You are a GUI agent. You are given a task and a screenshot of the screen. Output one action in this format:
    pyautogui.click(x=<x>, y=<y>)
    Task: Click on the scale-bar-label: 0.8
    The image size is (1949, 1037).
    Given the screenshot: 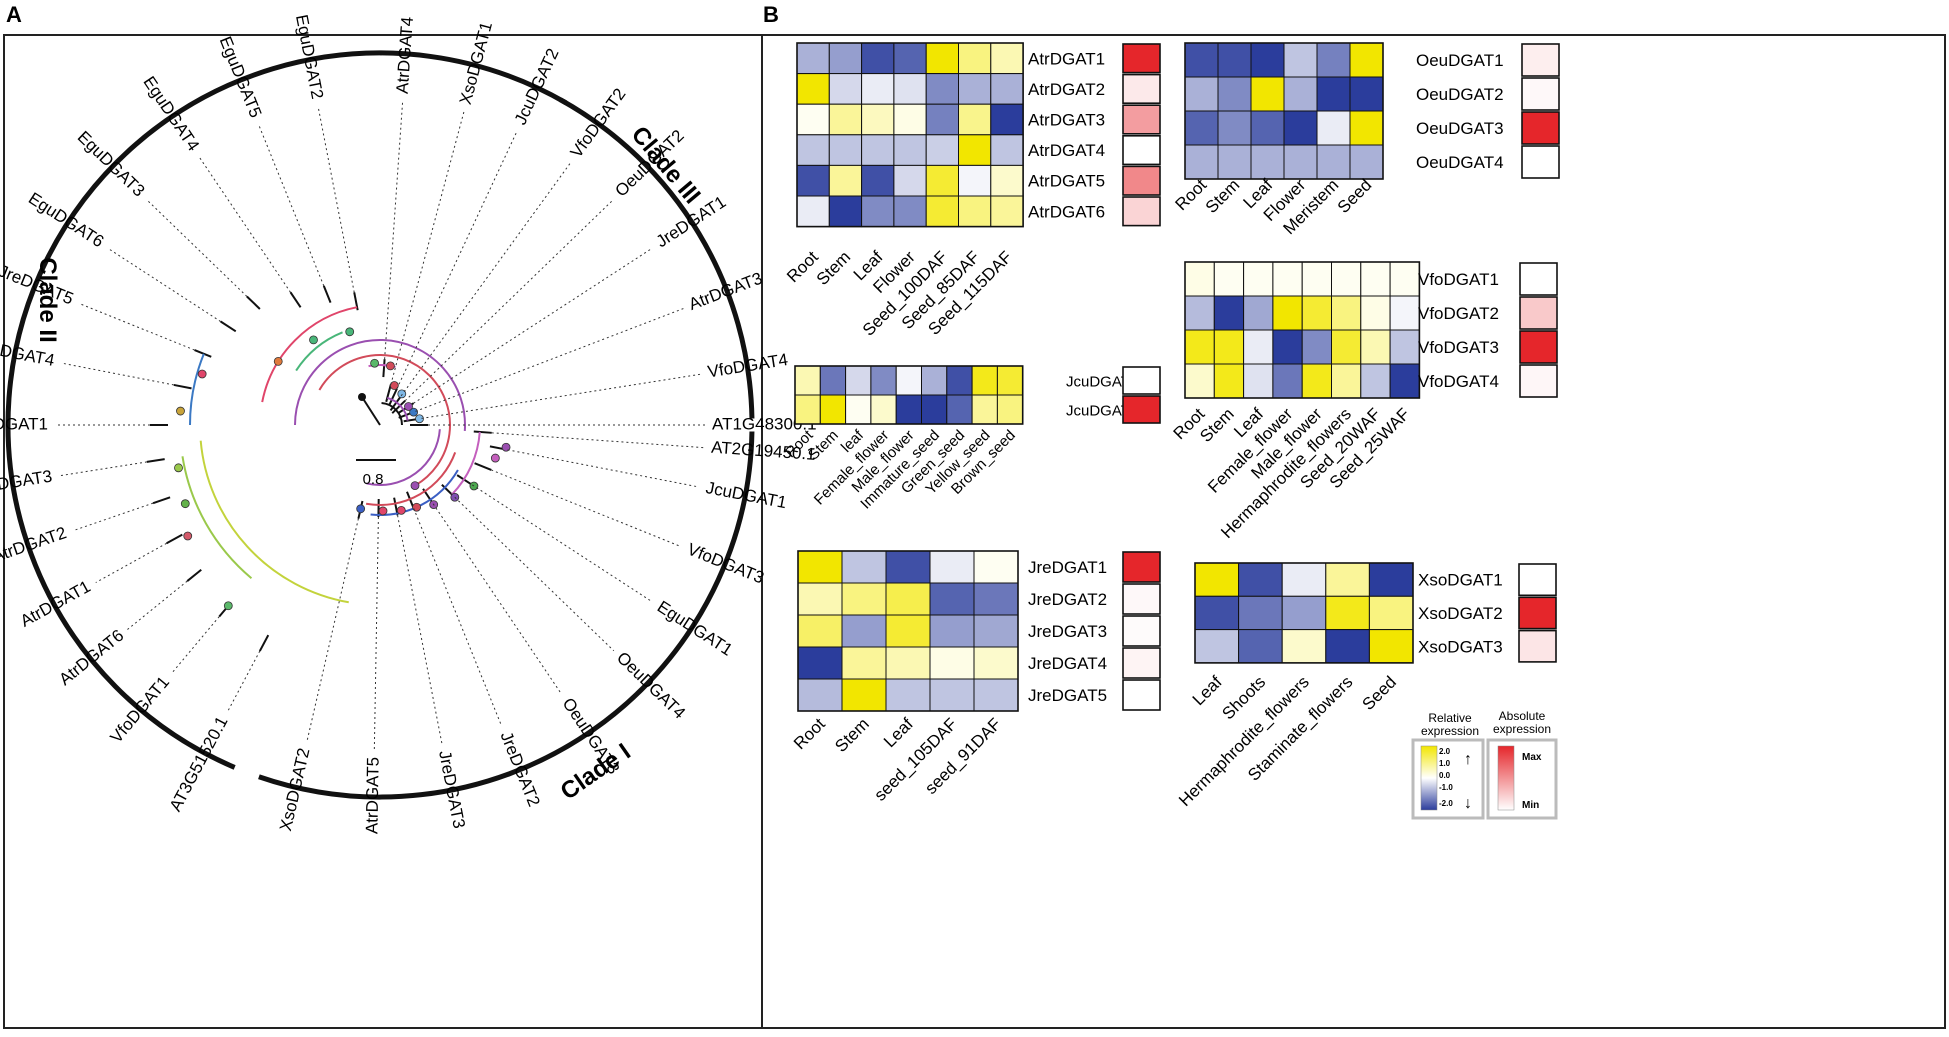 What is the action you would take?
    pyautogui.click(x=373, y=479)
    